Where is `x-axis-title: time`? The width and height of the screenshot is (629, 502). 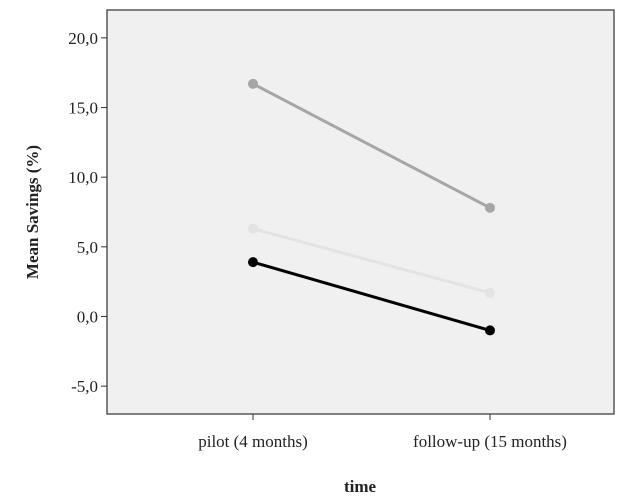 x-axis-title: time is located at coordinates (360, 486).